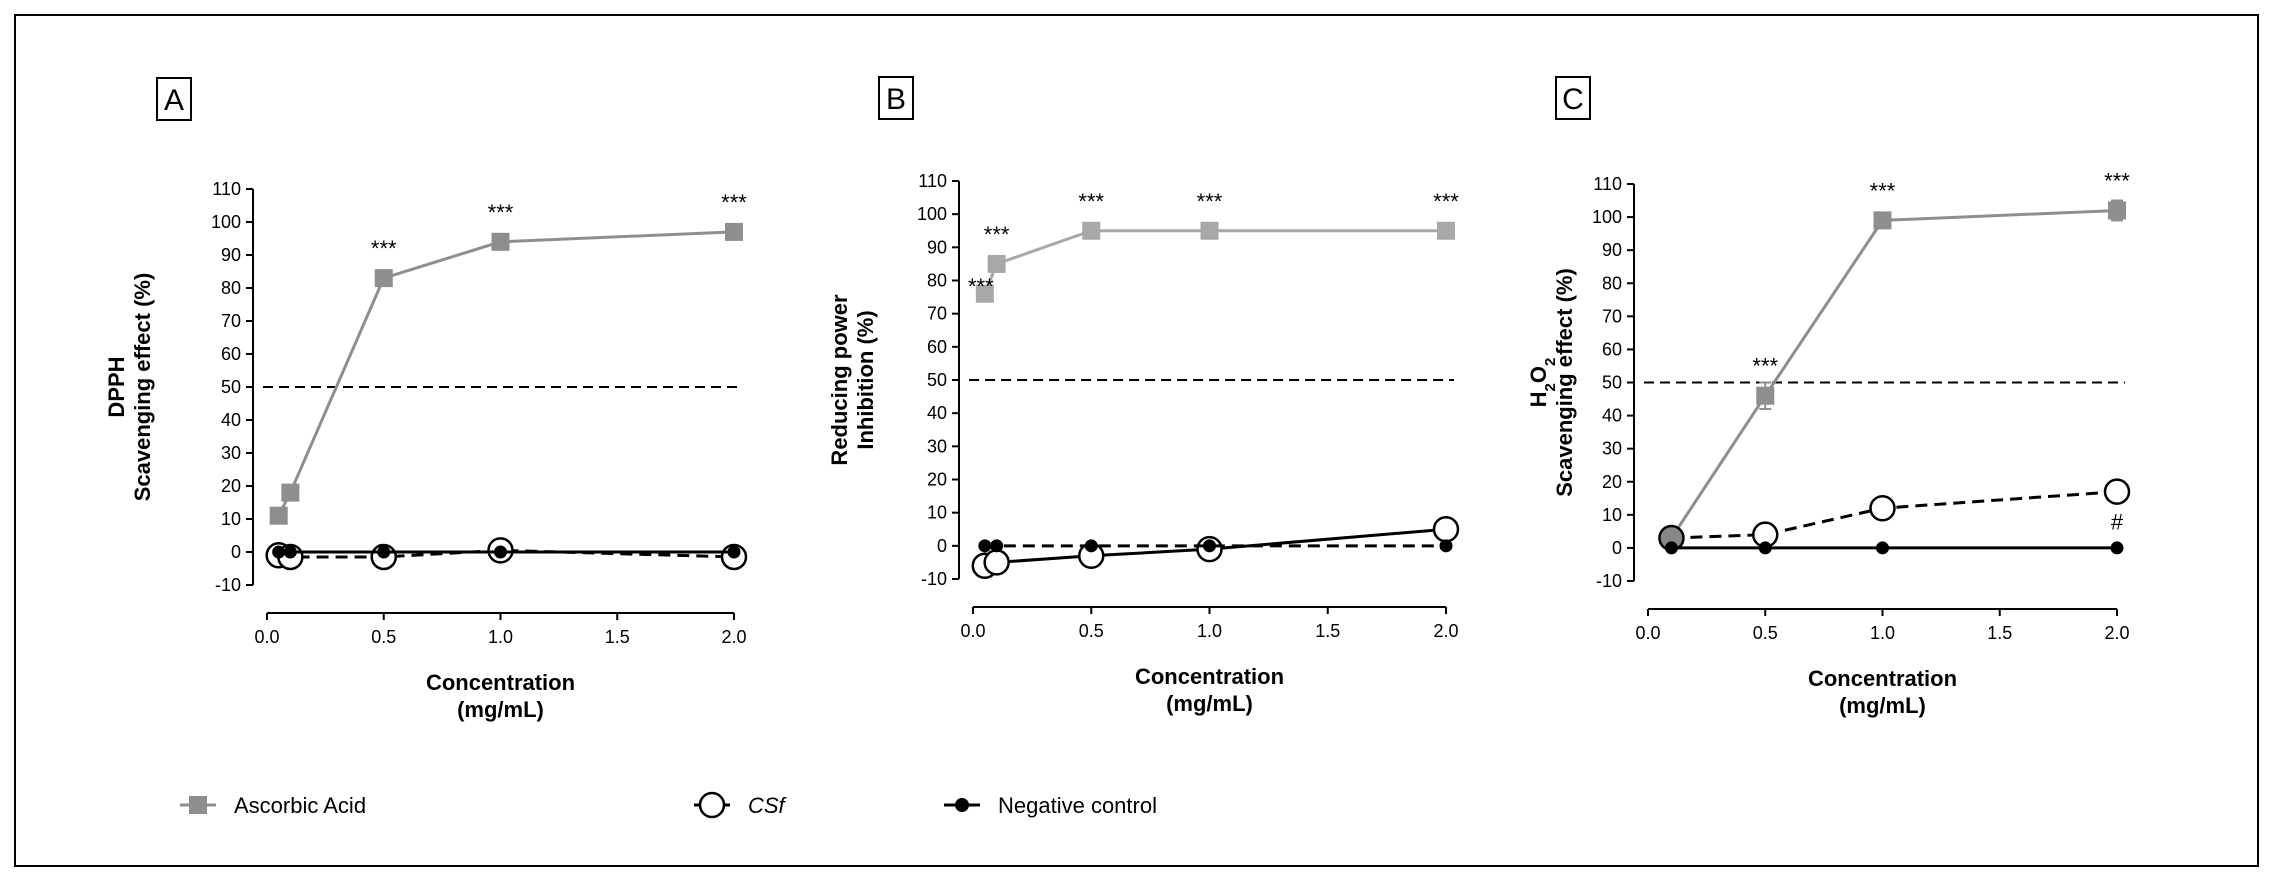 The width and height of the screenshot is (2277, 881). What do you see at coordinates (768, 805) in the screenshot?
I see `legend-label: CSf` at bounding box center [768, 805].